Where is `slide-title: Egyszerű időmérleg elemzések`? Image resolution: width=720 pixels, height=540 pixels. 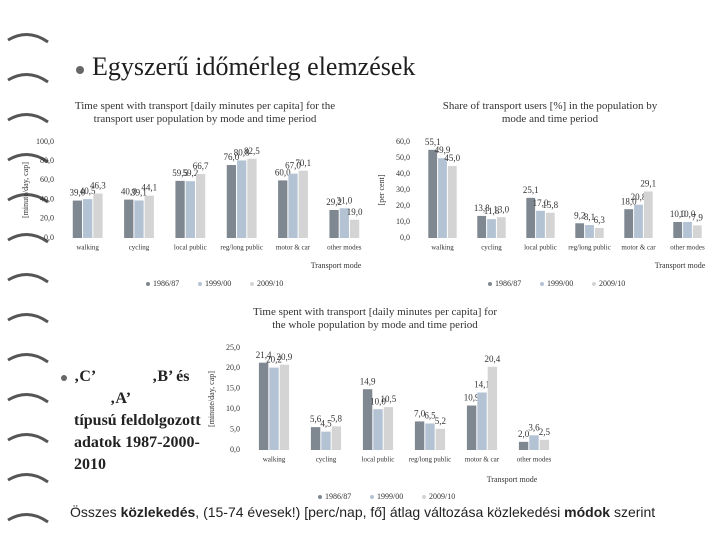 slide-title: Egyszerű időmérleg elemzések is located at coordinates (254, 66).